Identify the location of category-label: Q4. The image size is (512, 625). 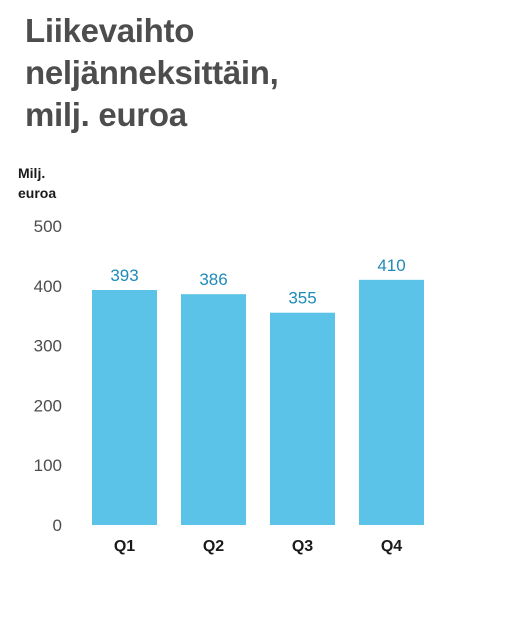
(391, 546).